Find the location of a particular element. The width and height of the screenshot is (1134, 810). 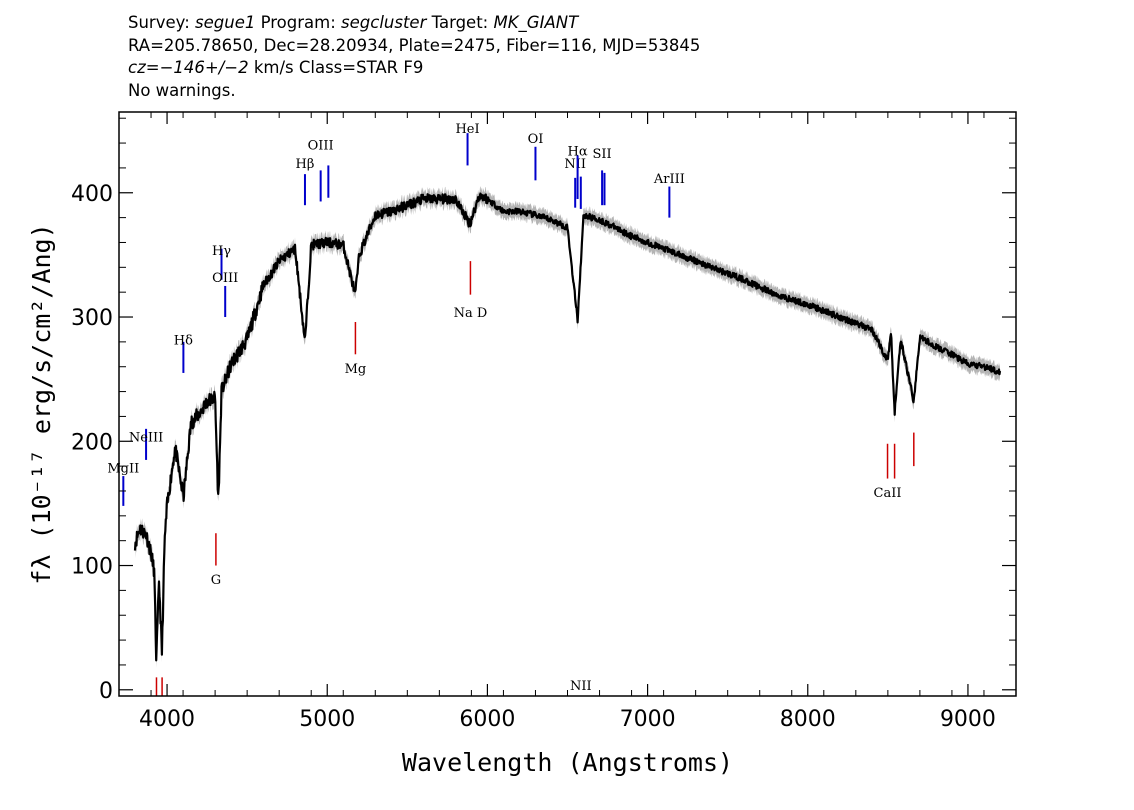

absorption-line-label: CaII is located at coordinates (888, 493).